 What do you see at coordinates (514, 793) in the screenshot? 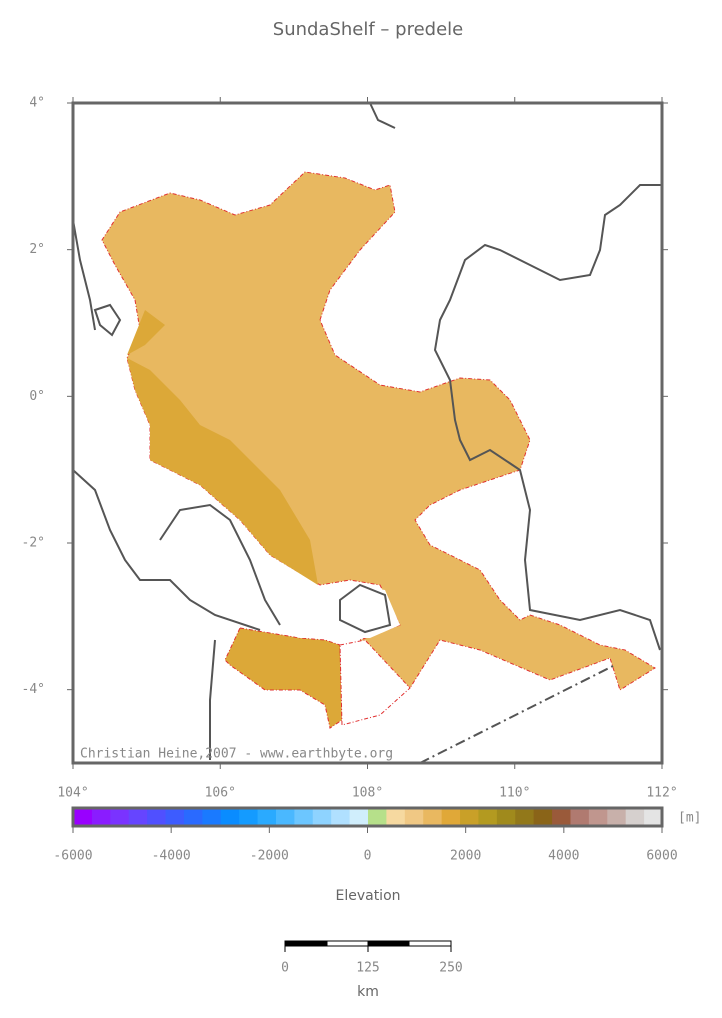
I see `x-tick-label: 110°` at bounding box center [514, 793].